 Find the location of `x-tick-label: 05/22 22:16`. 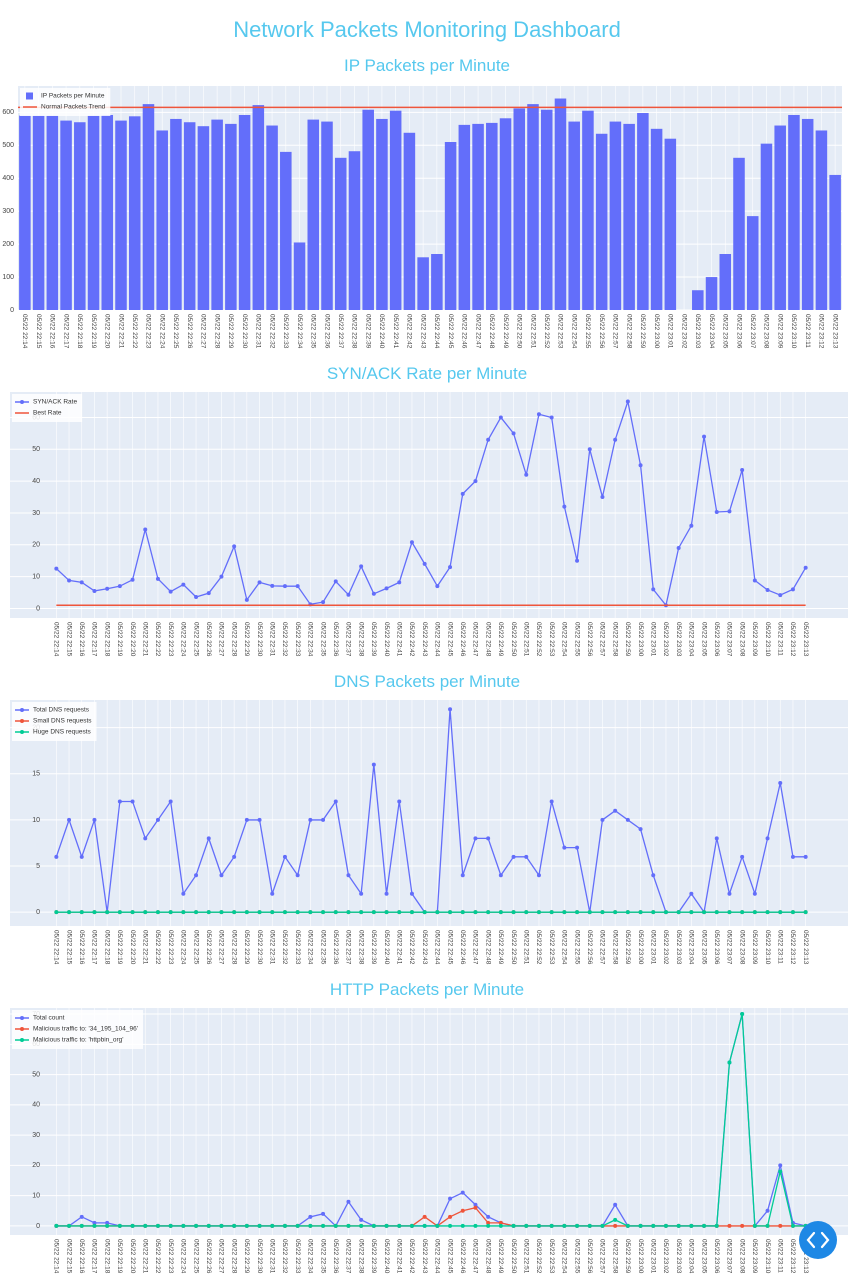

x-tick-label: 05/22 22:16 is located at coordinates (81, 1256).